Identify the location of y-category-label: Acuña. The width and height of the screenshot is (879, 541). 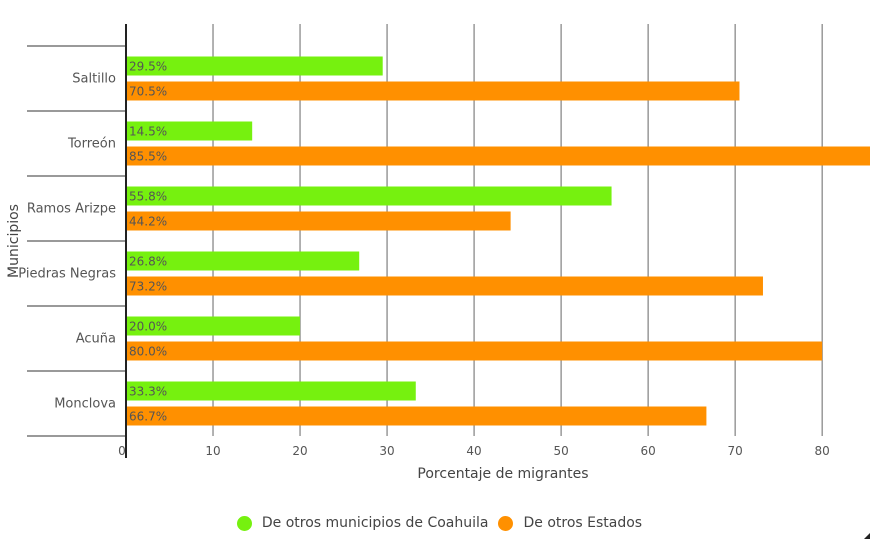
(96, 339).